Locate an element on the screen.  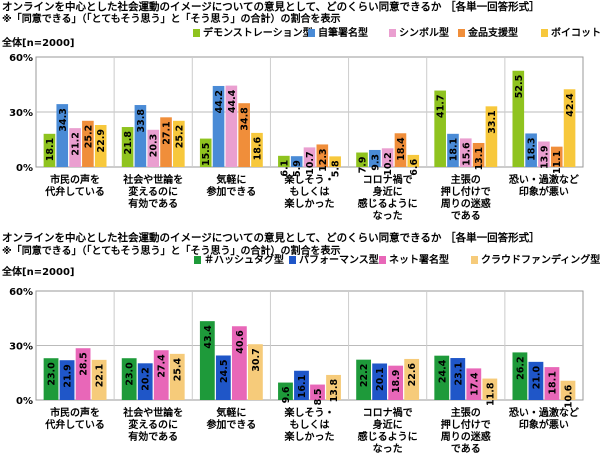
bar-value-label: 11.8 is located at coordinates (490, 394).